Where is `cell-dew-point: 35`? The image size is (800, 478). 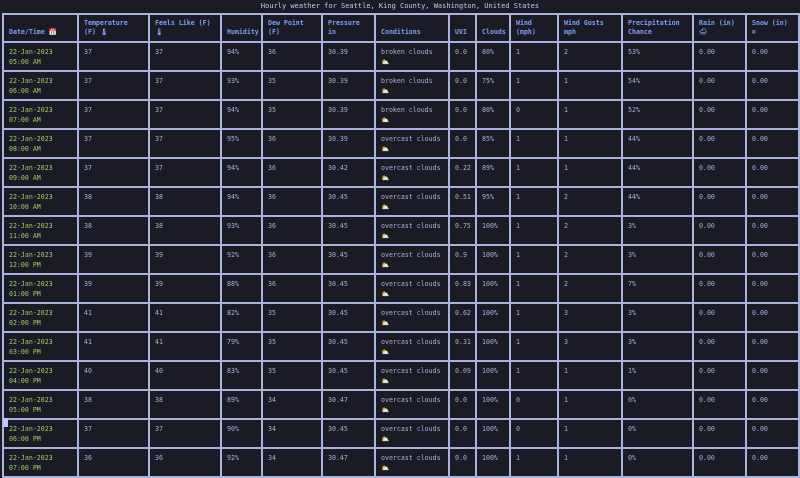 cell-dew-point: 35 is located at coordinates (292, 317).